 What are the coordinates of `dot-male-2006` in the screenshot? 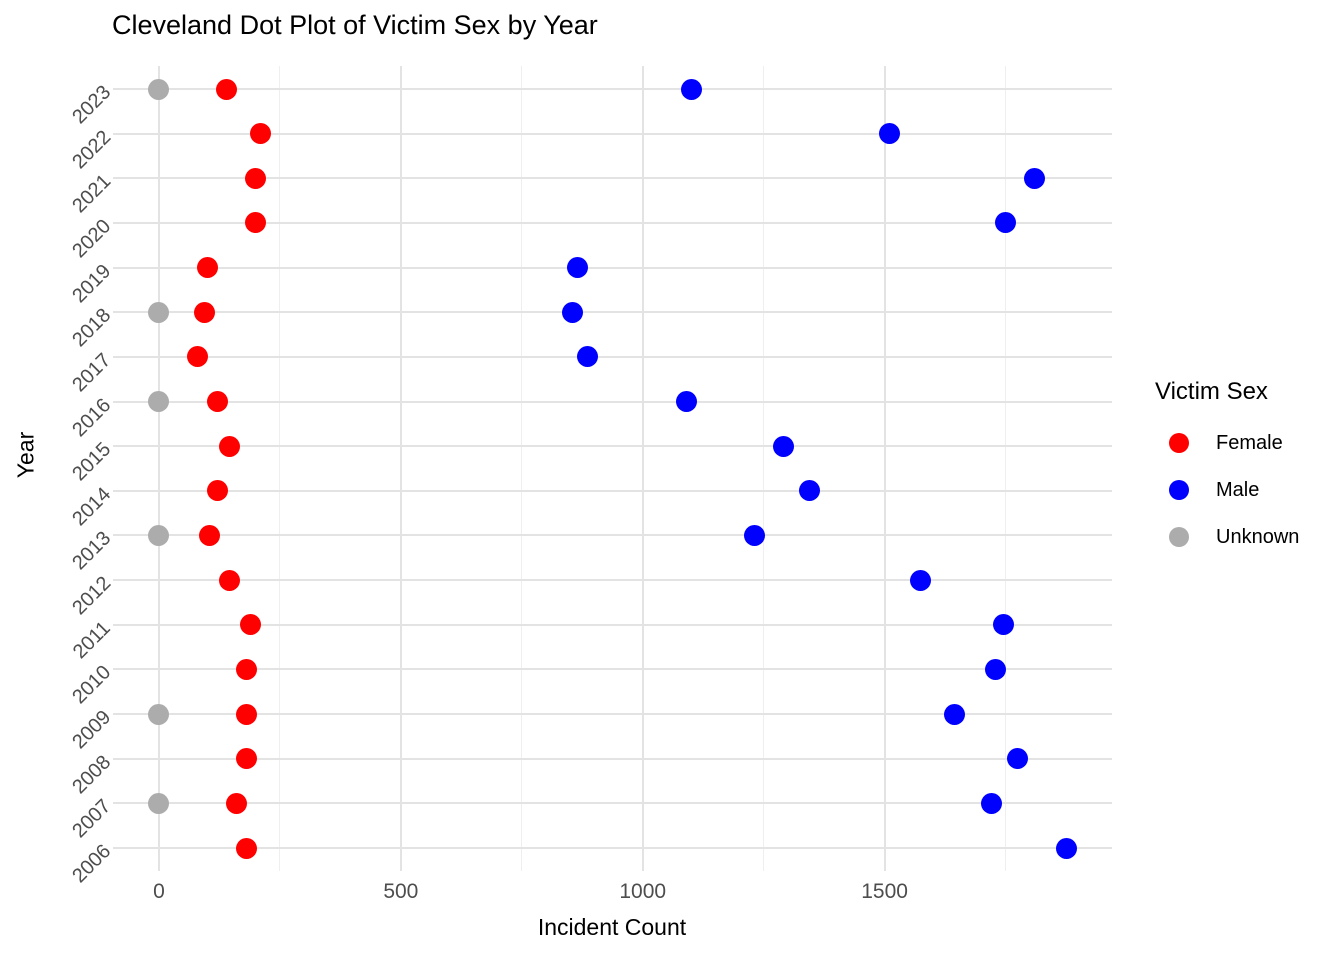 It's located at (1066, 848).